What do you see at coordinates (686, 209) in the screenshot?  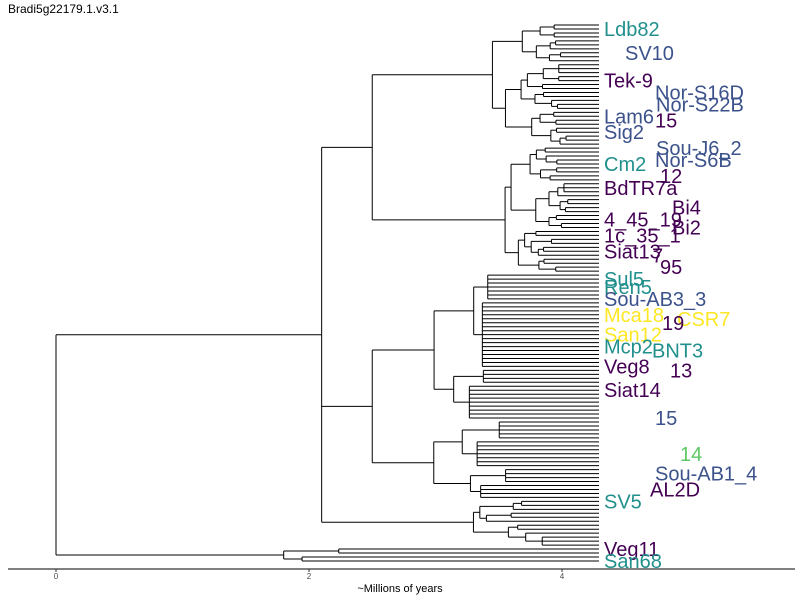 I see `tip-label: Bi4` at bounding box center [686, 209].